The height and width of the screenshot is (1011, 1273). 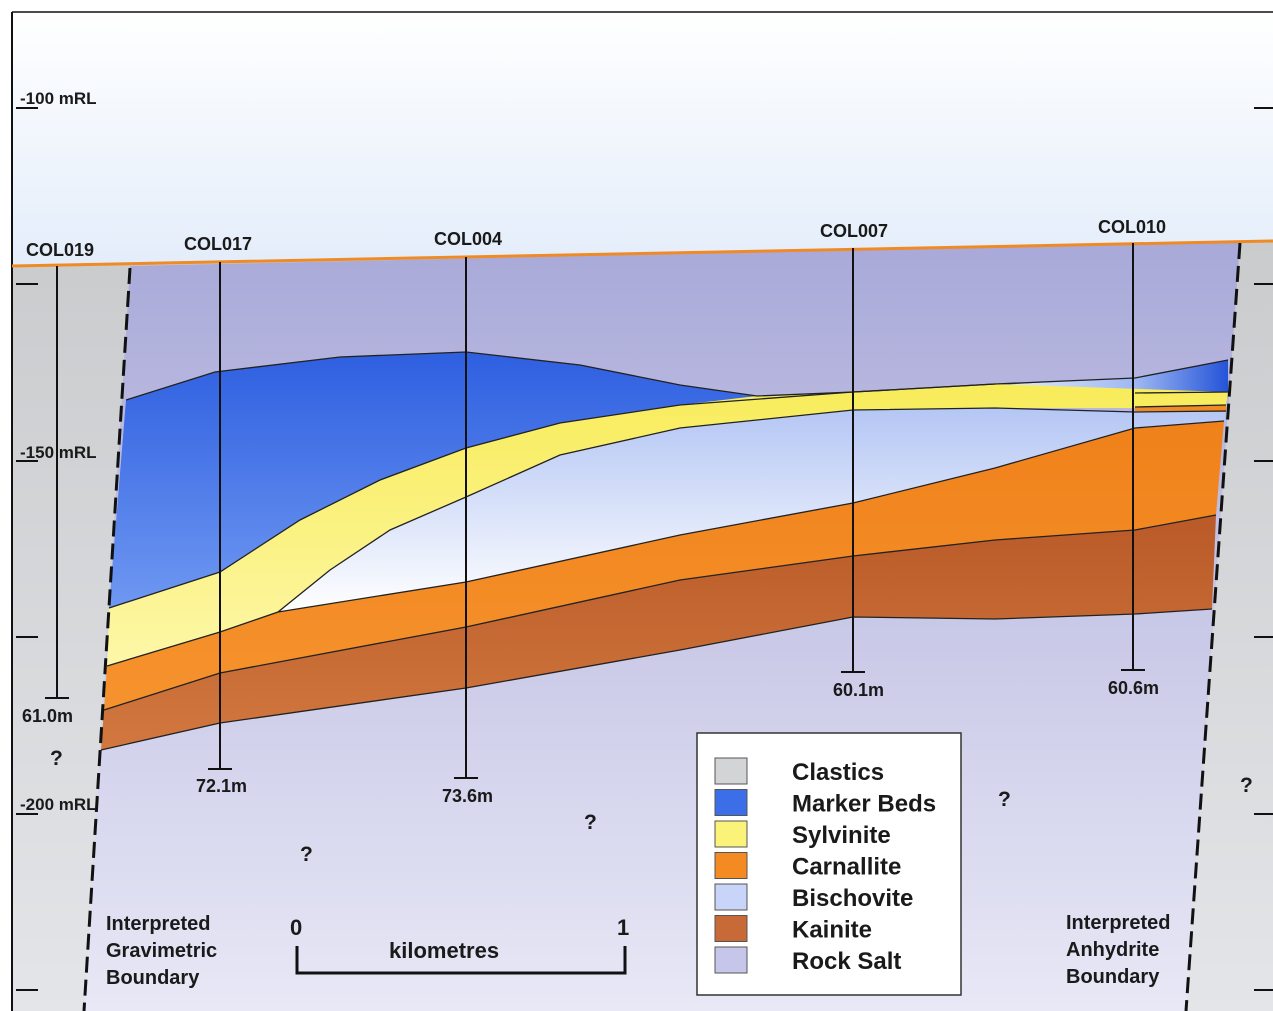 What do you see at coordinates (60, 250) in the screenshot?
I see `drillhole-label-col019: COL019` at bounding box center [60, 250].